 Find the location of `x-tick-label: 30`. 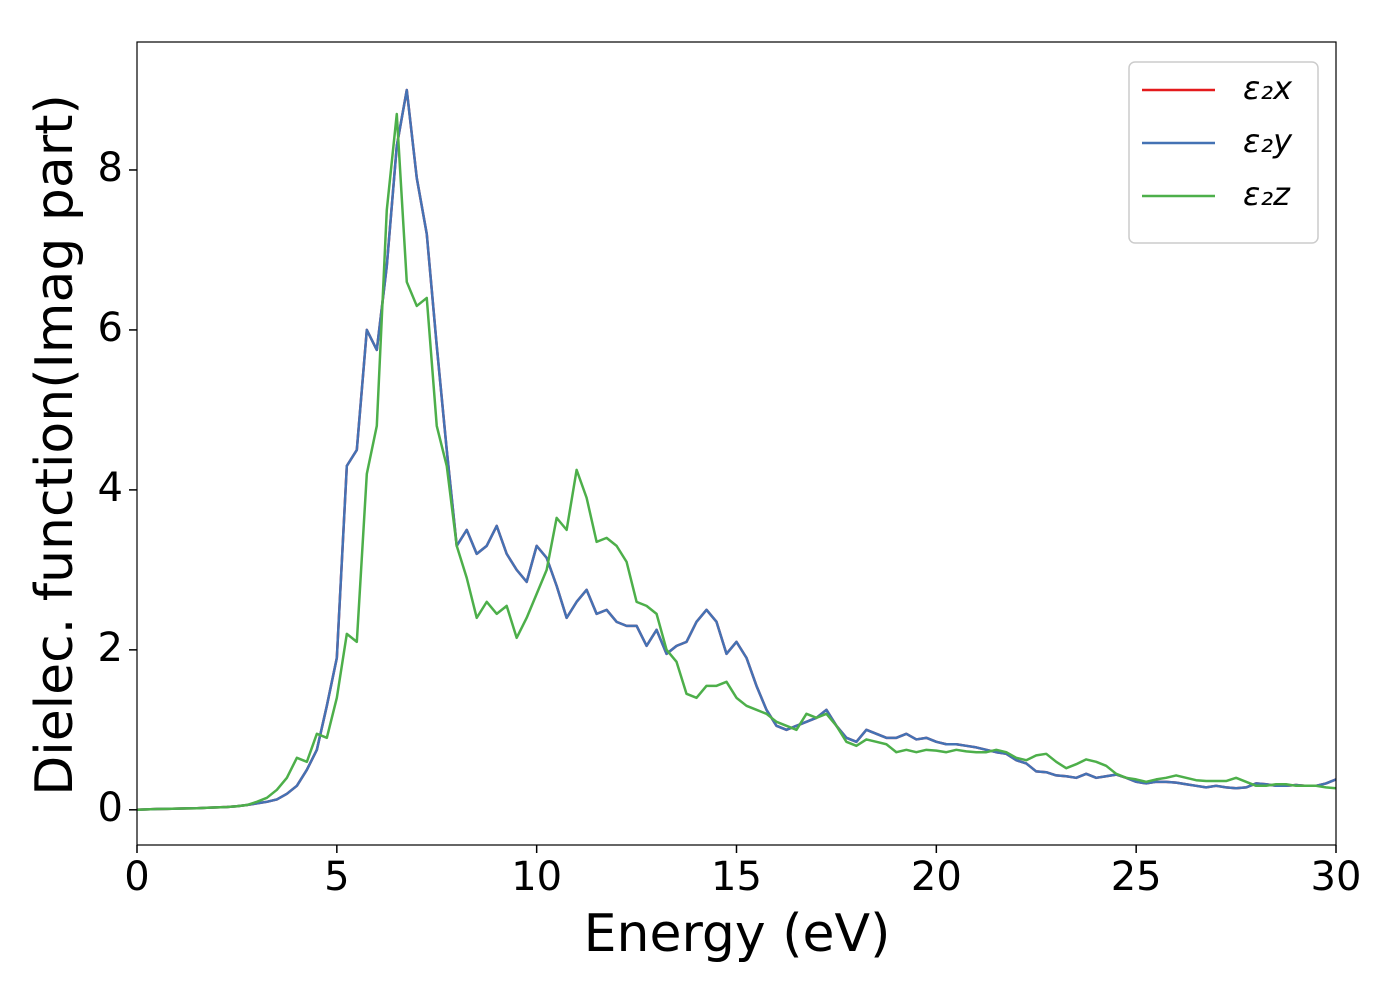

x-tick-label: 30 is located at coordinates (1336, 877).